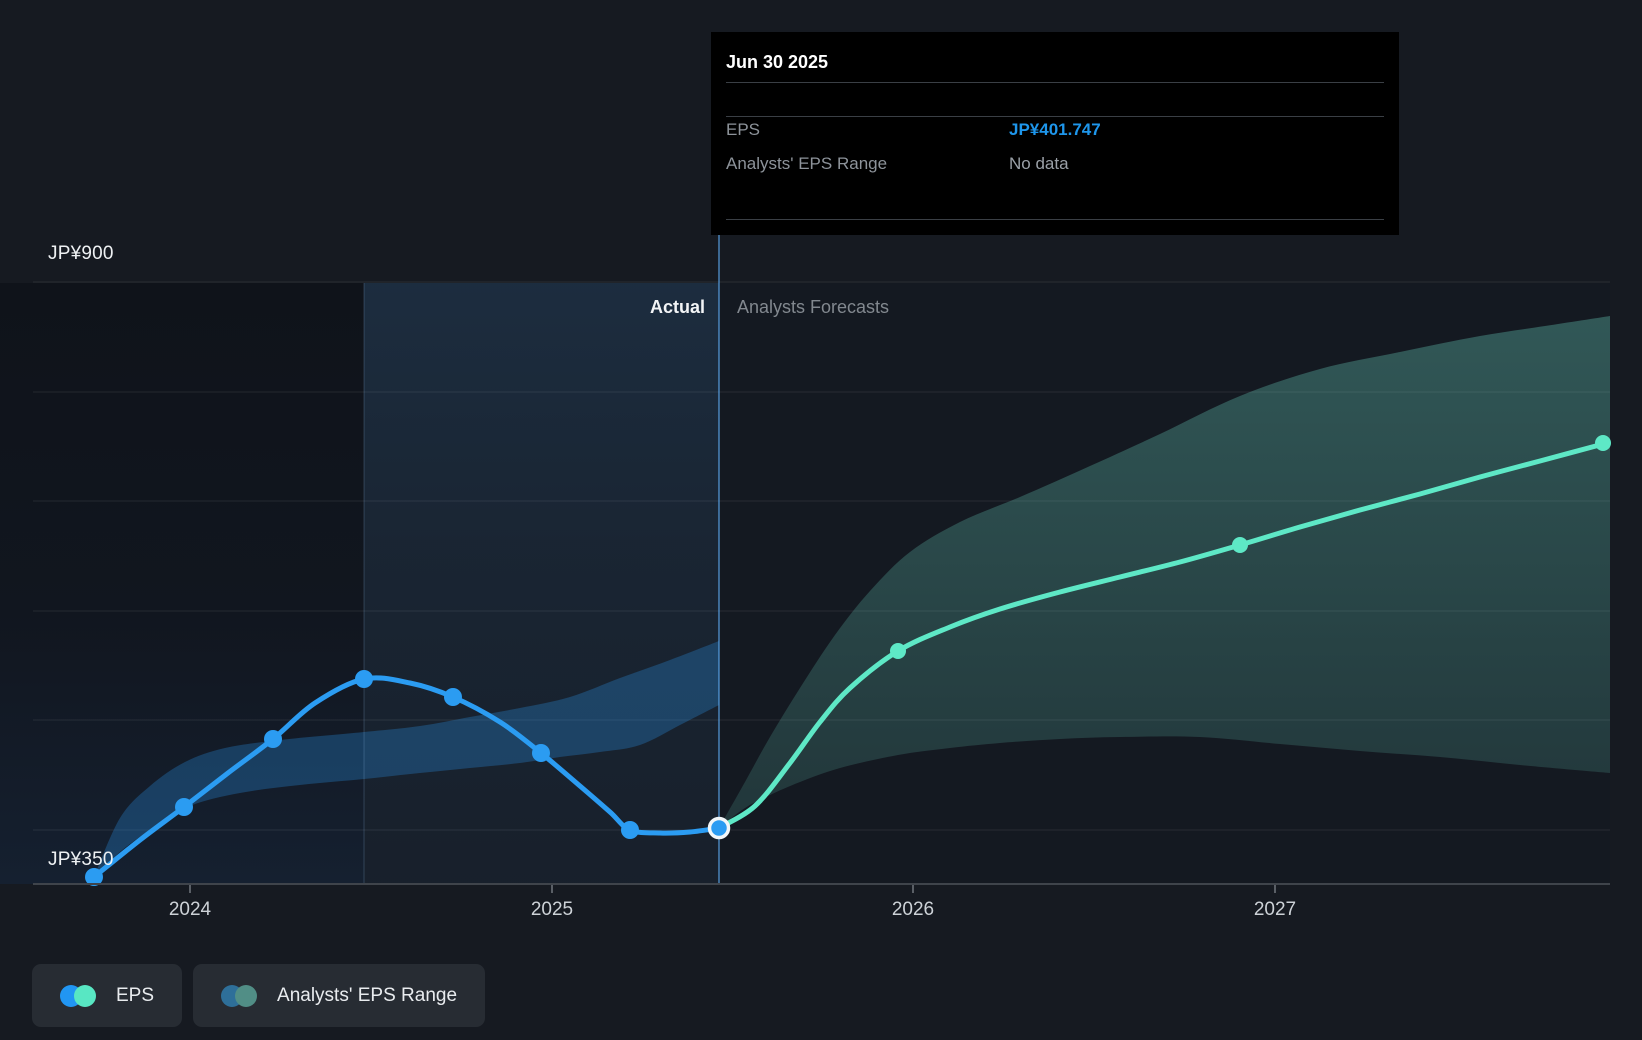  What do you see at coordinates (743, 129) in the screenshot?
I see `tooltip-eps-label: EPS` at bounding box center [743, 129].